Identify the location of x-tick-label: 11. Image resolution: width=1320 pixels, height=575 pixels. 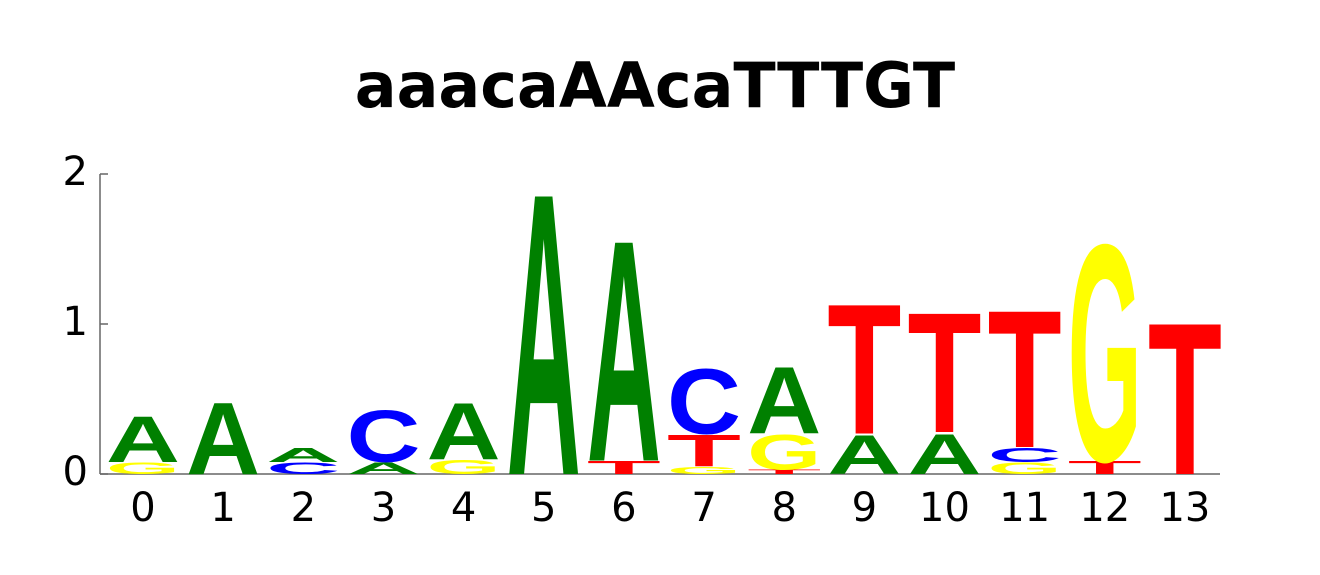
(1024, 508).